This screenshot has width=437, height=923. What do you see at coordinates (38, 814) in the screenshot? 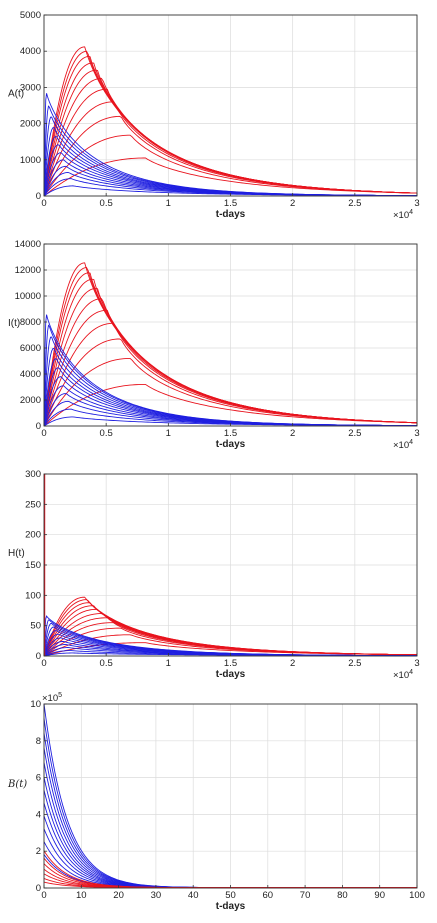
I see `y-tick-label: 4` at bounding box center [38, 814].